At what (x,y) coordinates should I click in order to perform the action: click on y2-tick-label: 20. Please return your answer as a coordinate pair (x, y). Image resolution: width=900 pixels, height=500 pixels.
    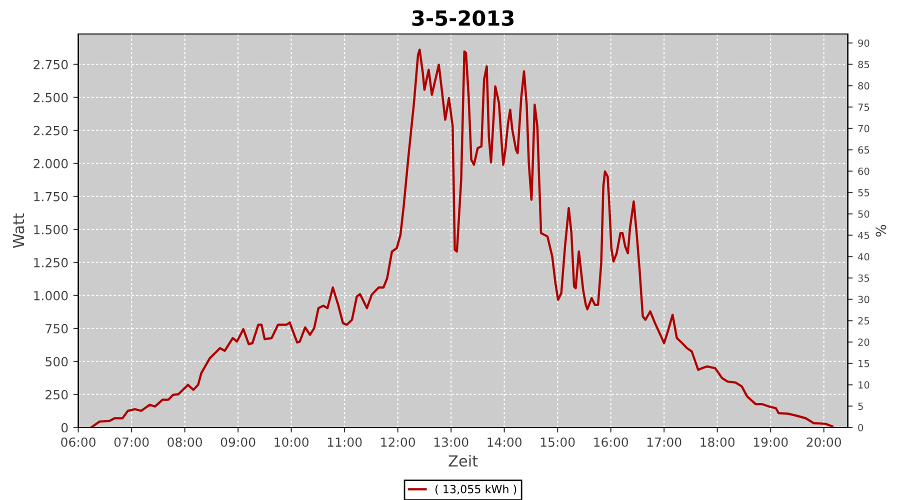
    Looking at the image, I should click on (864, 342).